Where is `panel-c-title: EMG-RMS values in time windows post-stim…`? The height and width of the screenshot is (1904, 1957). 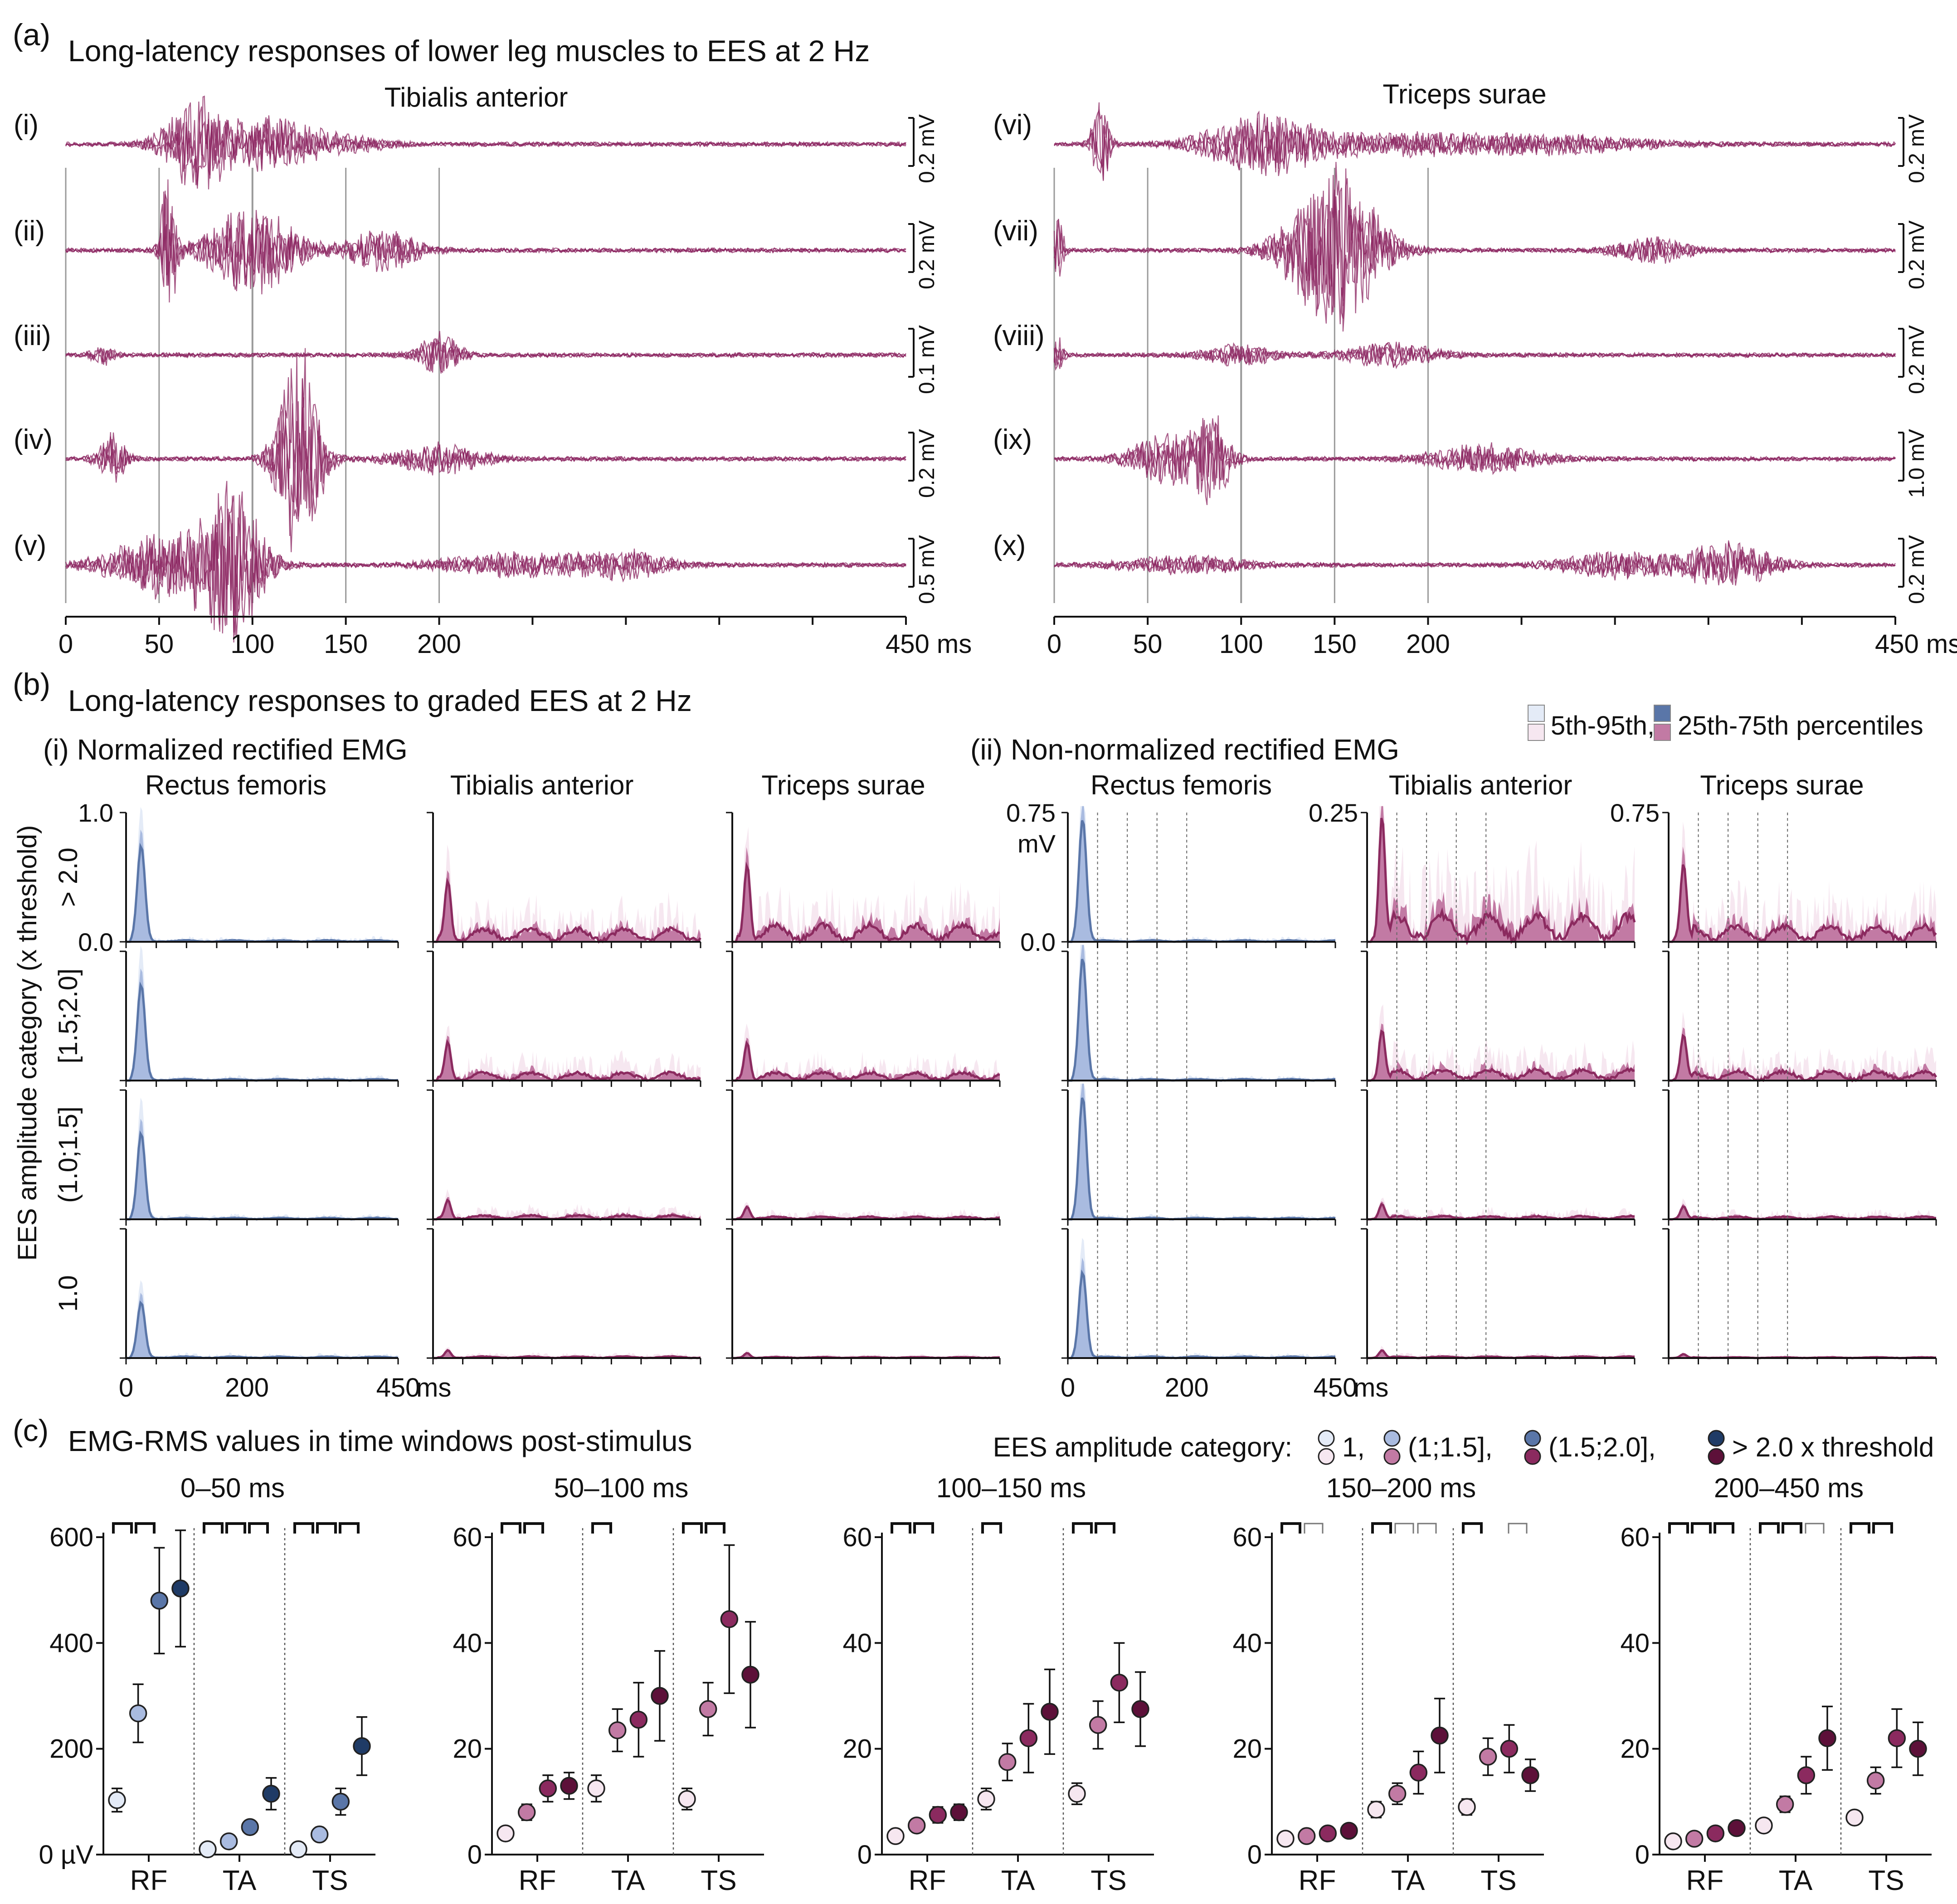 panel-c-title: EMG-RMS values in time windows post-stim… is located at coordinates (380, 1441).